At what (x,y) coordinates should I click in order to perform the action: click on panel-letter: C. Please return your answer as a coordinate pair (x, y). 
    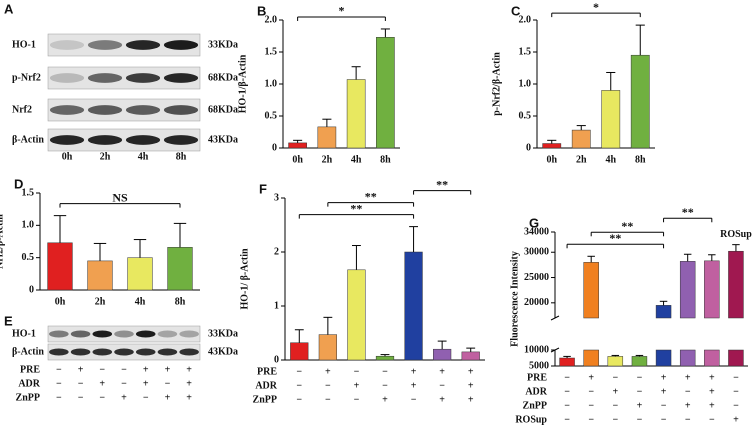
    Looking at the image, I should click on (516, 10).